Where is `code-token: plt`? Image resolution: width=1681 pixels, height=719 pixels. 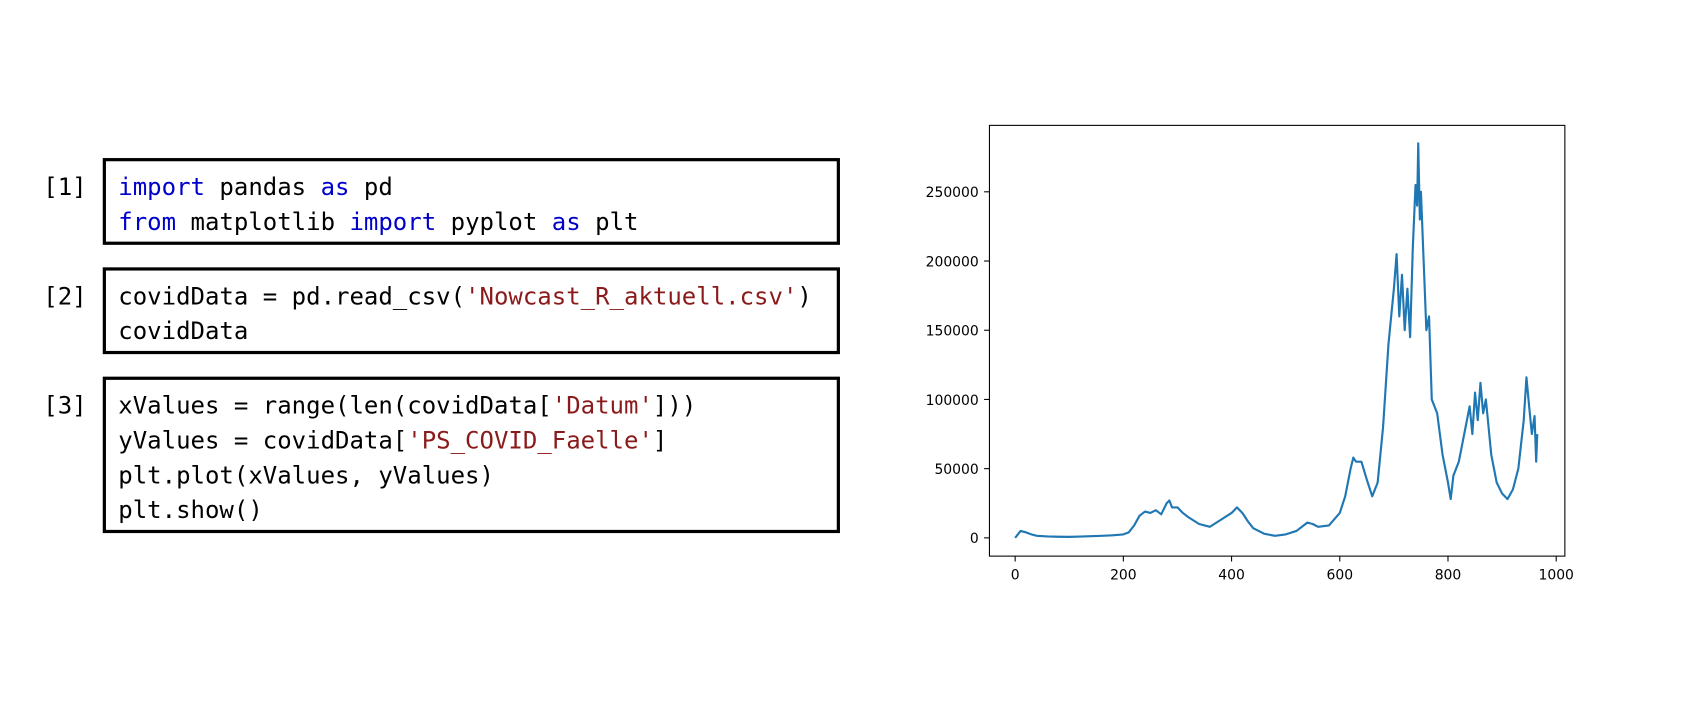
code-token: plt is located at coordinates (610, 222).